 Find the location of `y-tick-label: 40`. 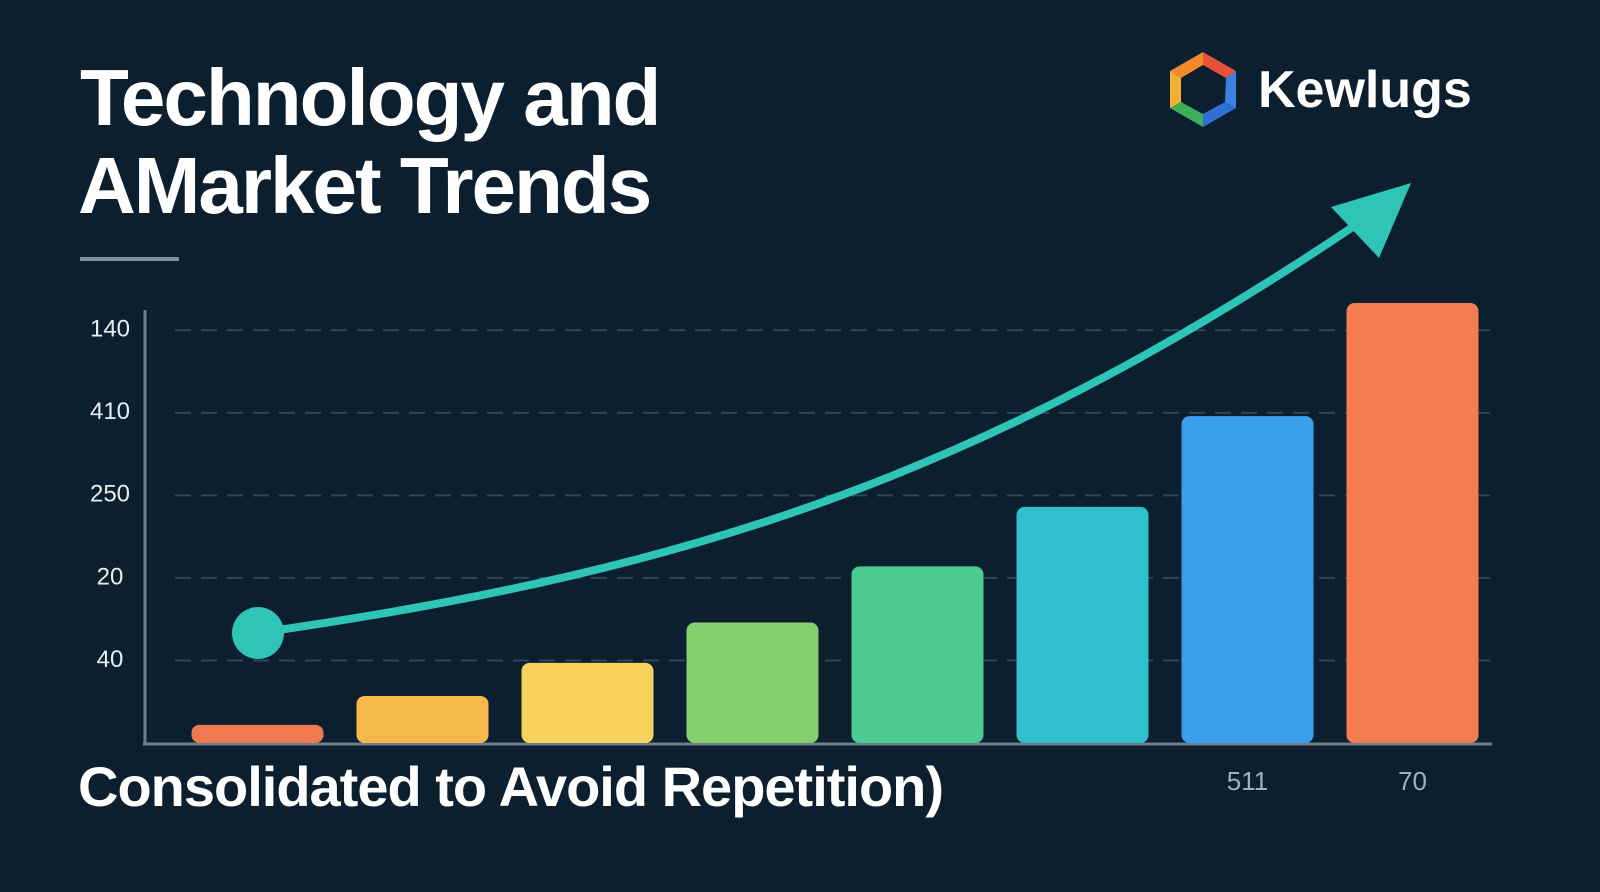

y-tick-label: 40 is located at coordinates (110, 659).